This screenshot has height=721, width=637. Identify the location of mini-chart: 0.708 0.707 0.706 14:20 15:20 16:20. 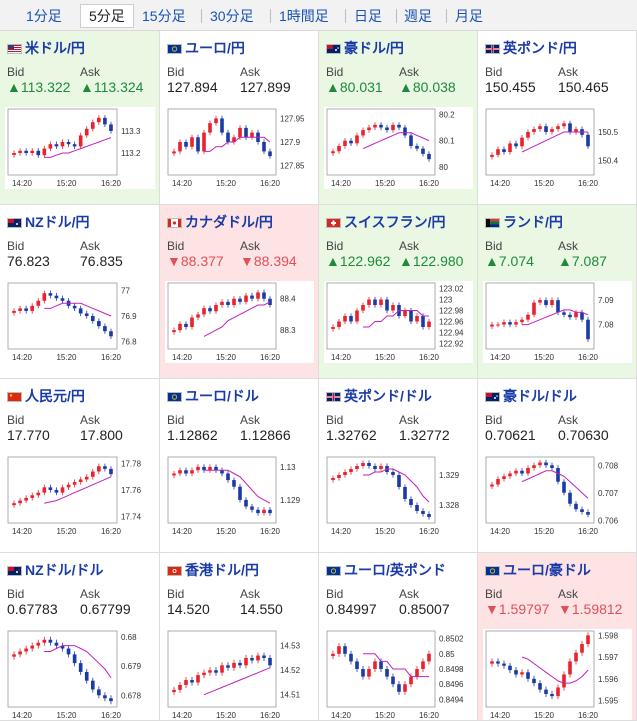
(557, 496).